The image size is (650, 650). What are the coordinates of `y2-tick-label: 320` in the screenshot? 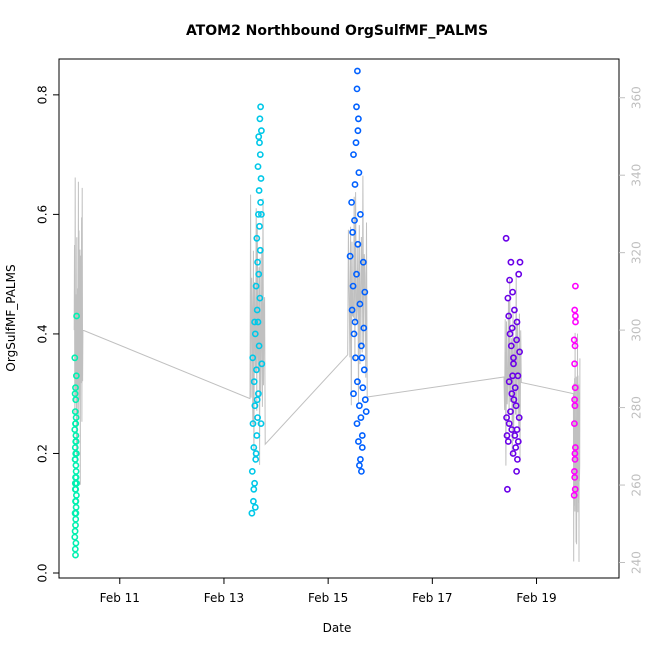 It's located at (637, 252).